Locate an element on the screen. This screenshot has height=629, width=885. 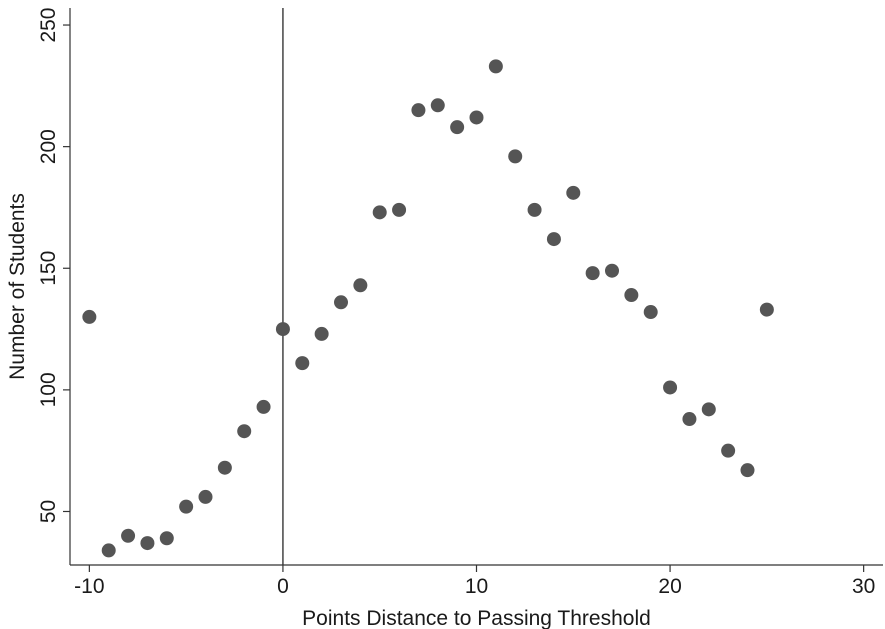
x-axis-title: Points Distance to Passing Threshold is located at coordinates (476, 618).